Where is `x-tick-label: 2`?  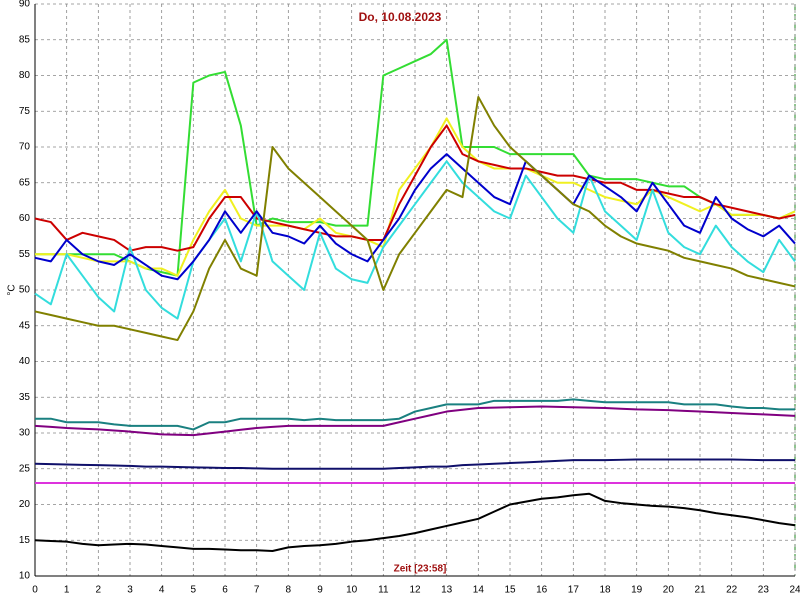 x-tick-label: 2 is located at coordinates (99, 590).